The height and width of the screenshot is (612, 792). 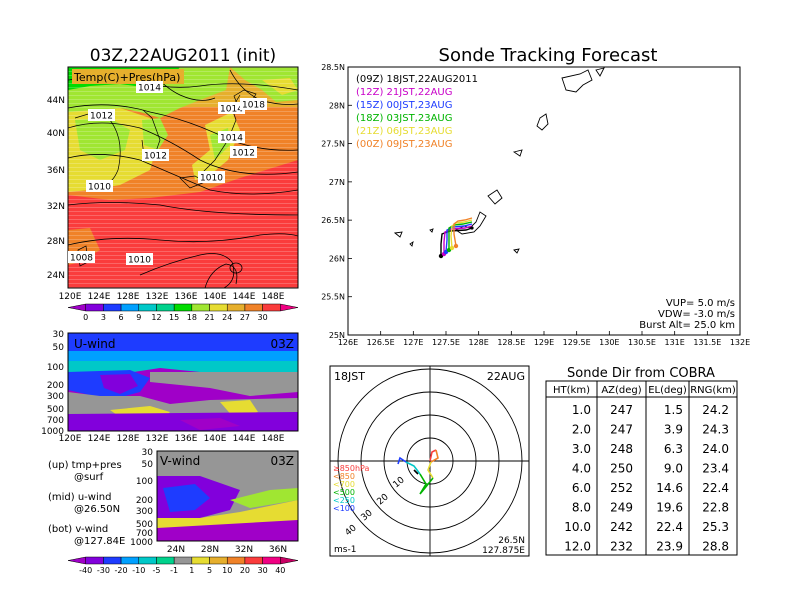 I want to click on lon-tick: 127.5E, so click(x=446, y=342).